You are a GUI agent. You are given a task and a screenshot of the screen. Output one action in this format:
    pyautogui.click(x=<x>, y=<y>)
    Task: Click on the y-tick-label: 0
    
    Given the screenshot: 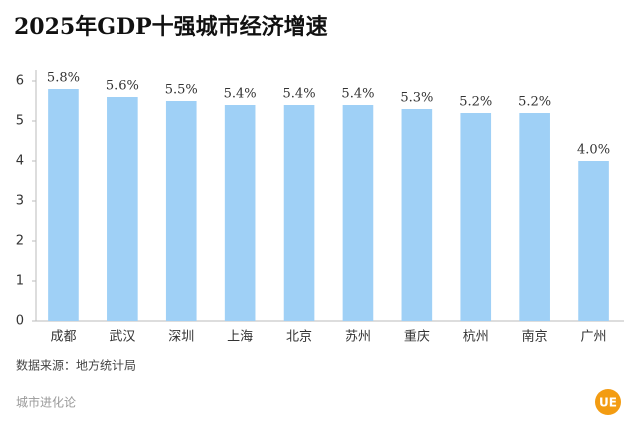 What is the action you would take?
    pyautogui.click(x=20, y=321)
    